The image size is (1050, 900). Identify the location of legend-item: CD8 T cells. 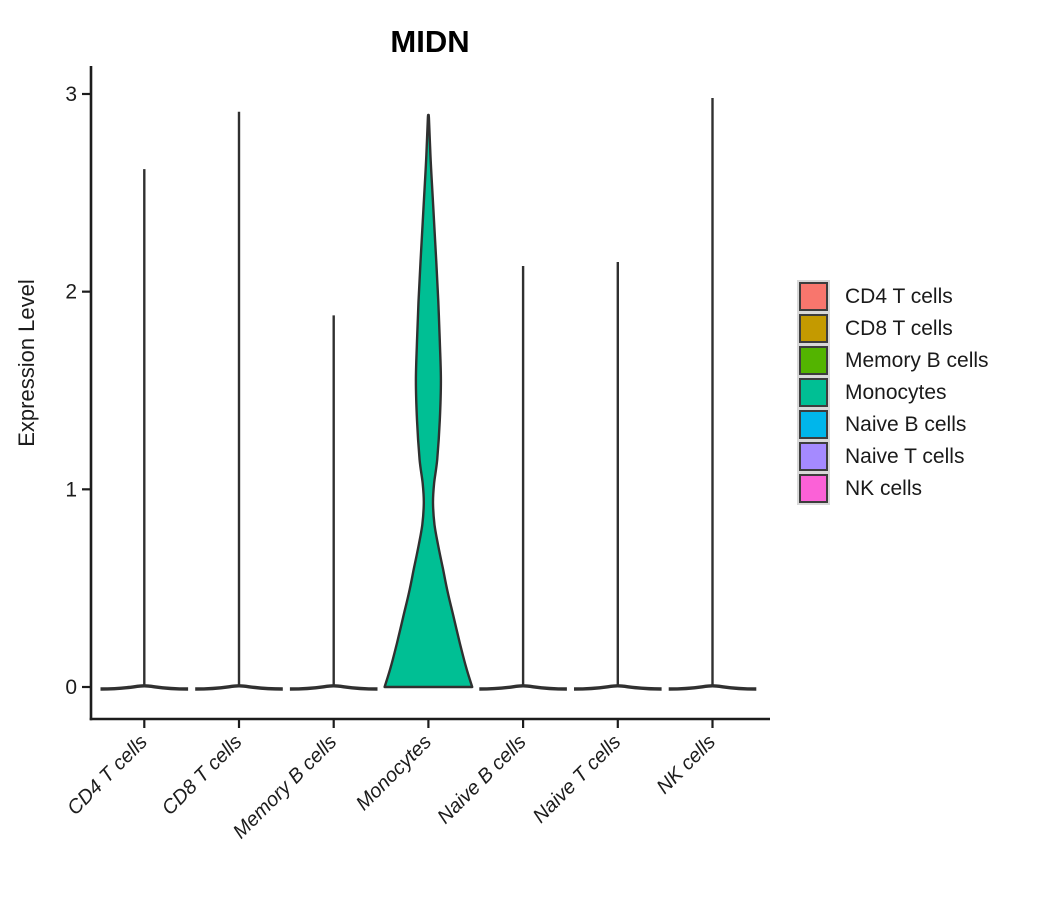
(894, 328).